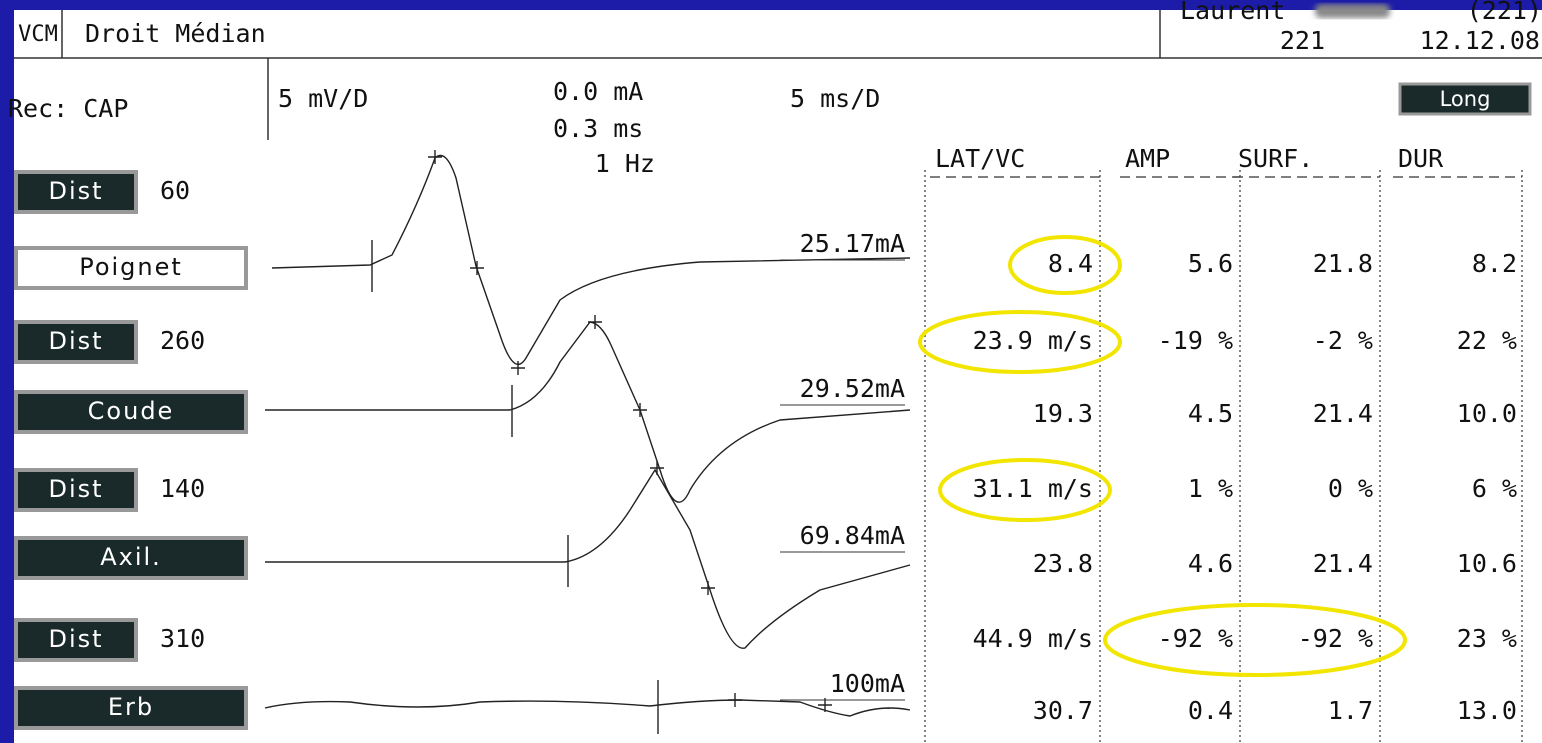 This screenshot has width=1542, height=743. What do you see at coordinates (1063, 413) in the screenshot?
I see `cell: 19.3` at bounding box center [1063, 413].